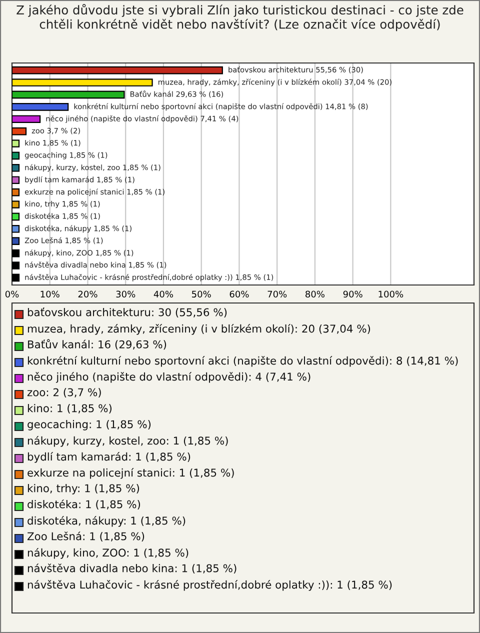  I want to click on x-tick-label: 90%, so click(352, 294).